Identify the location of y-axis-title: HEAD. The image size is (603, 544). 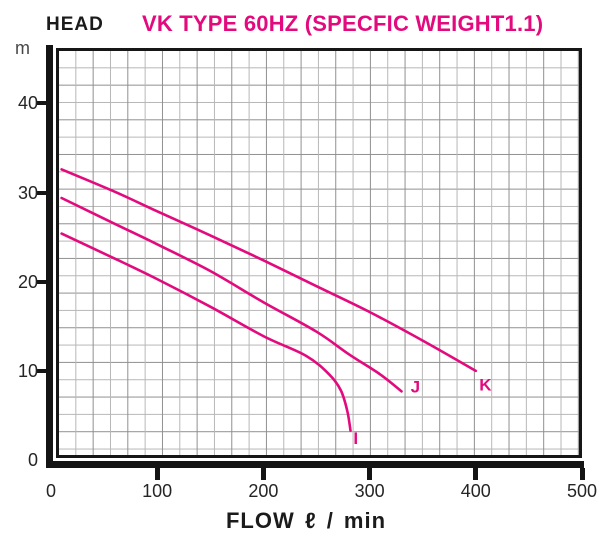
(75, 24).